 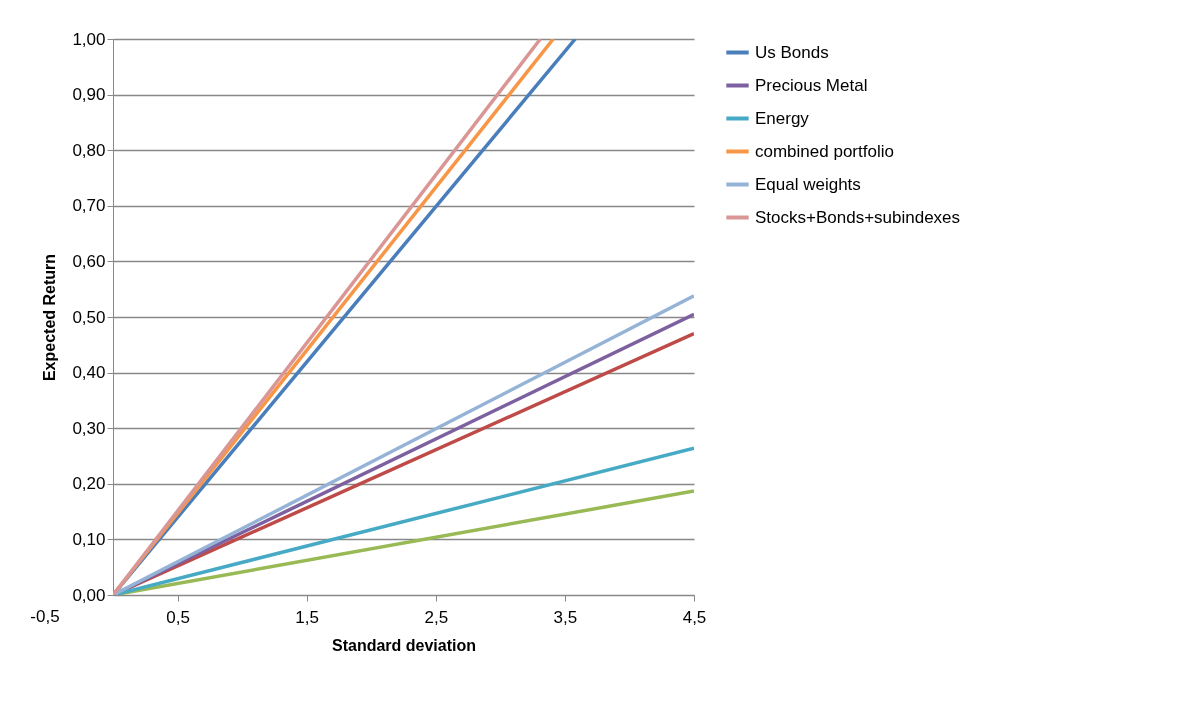 I want to click on x-tick-label: 4,5, so click(x=694, y=617).